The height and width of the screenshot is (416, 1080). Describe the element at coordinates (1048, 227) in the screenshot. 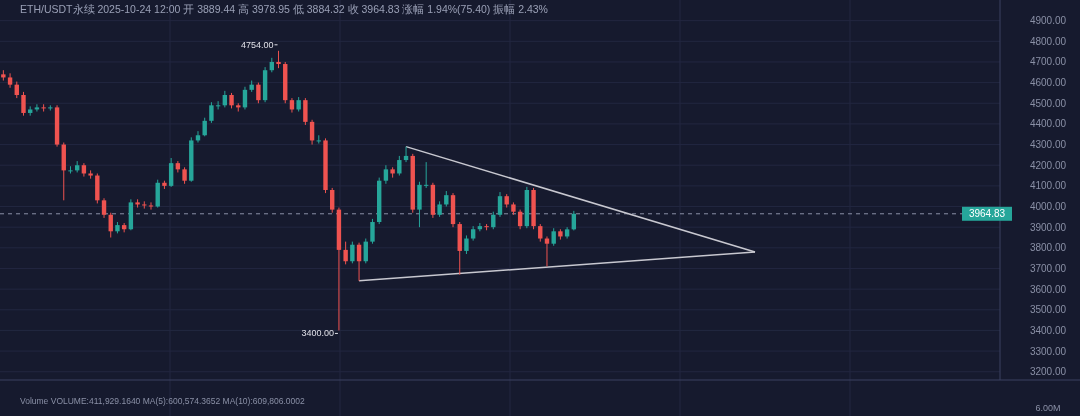

I see `y-tick-label: 3900.00` at that location.